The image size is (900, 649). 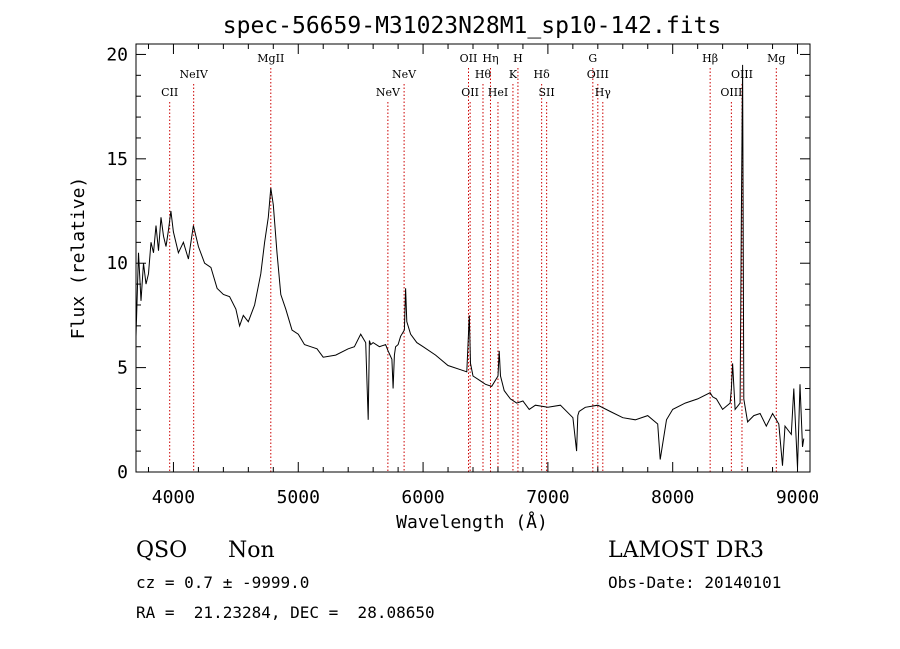 What do you see at coordinates (547, 92) in the screenshot?
I see `line-label: SII` at bounding box center [547, 92].